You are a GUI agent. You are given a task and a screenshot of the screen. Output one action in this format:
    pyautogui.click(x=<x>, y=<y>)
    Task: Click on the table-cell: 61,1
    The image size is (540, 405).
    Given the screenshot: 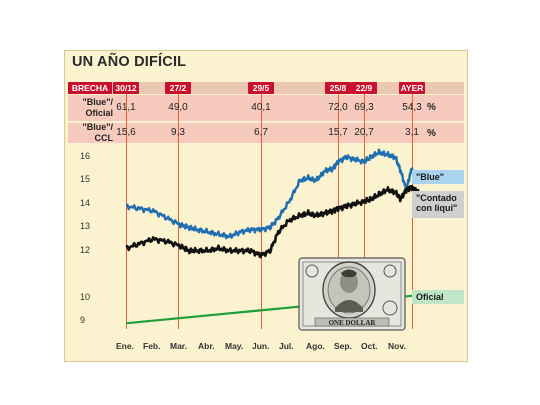 What is the action you would take?
    pyautogui.click(x=126, y=107)
    